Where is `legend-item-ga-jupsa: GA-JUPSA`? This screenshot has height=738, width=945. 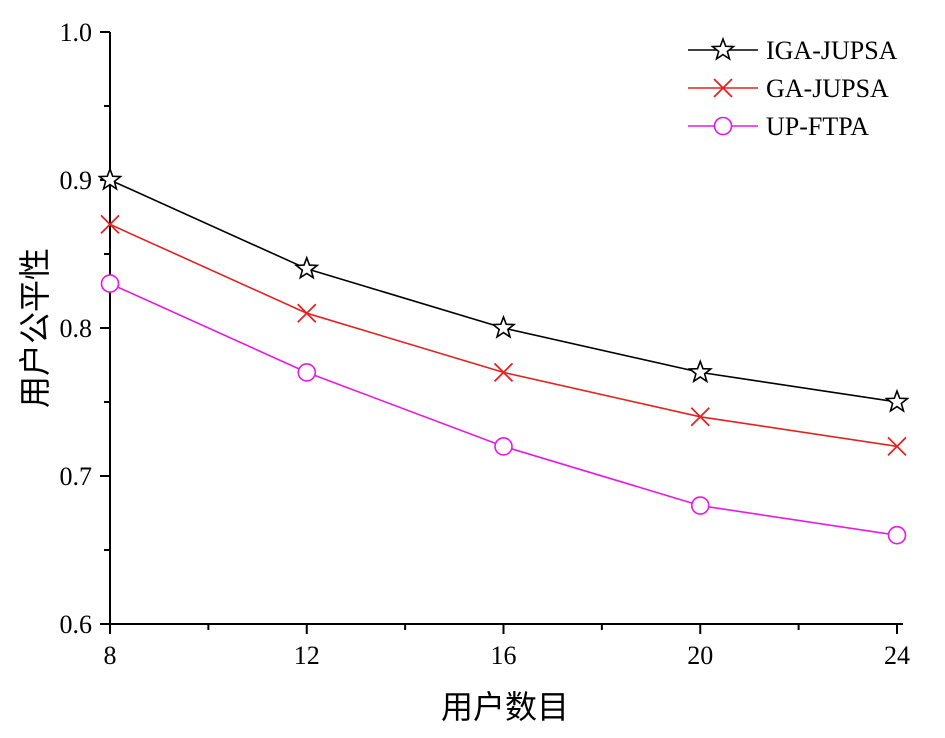
legend-item-ga-jupsa: GA-JUPSA is located at coordinates (788, 88).